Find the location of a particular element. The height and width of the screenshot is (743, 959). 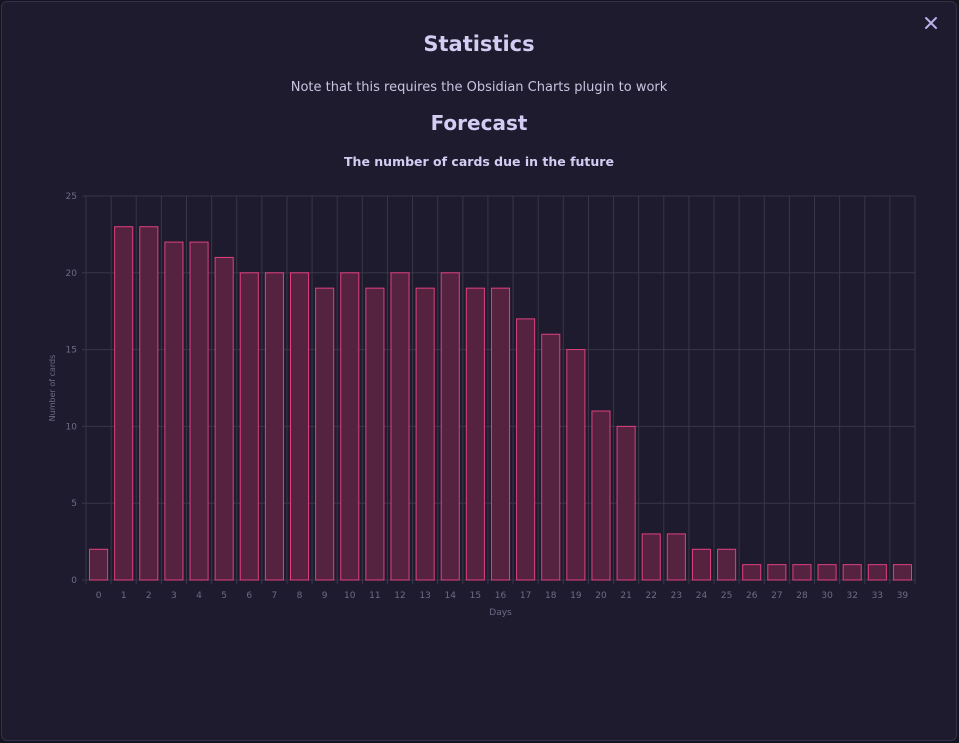

close-icon is located at coordinates (931, 23).